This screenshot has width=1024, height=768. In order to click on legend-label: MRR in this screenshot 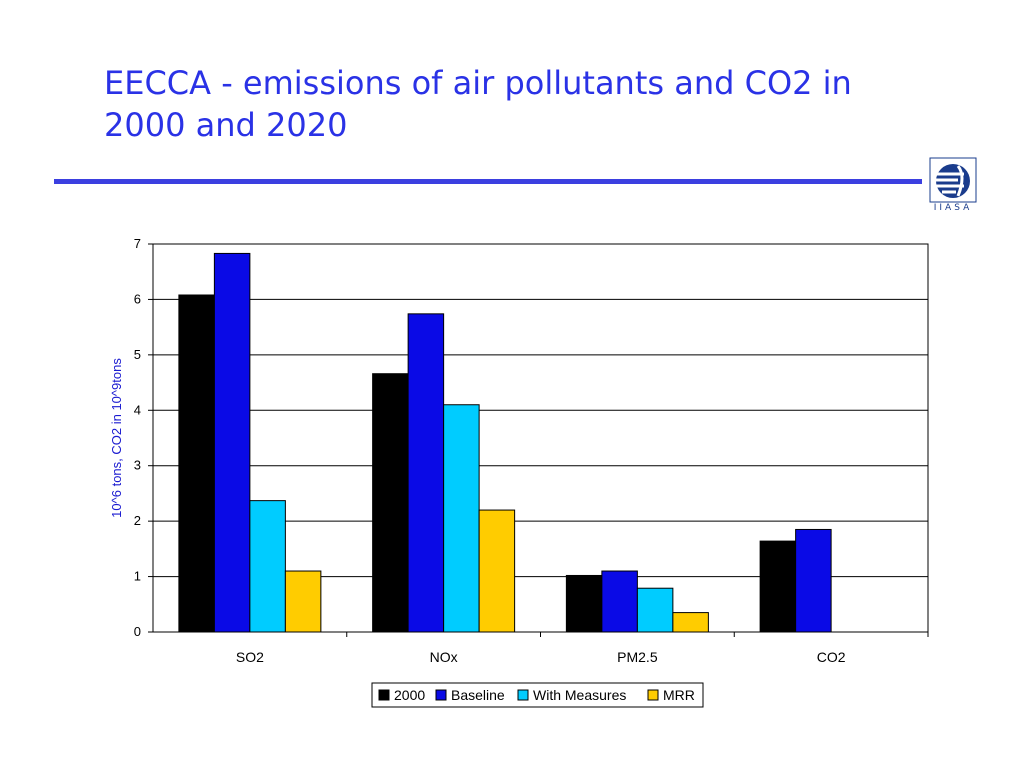, I will do `click(679, 695)`.